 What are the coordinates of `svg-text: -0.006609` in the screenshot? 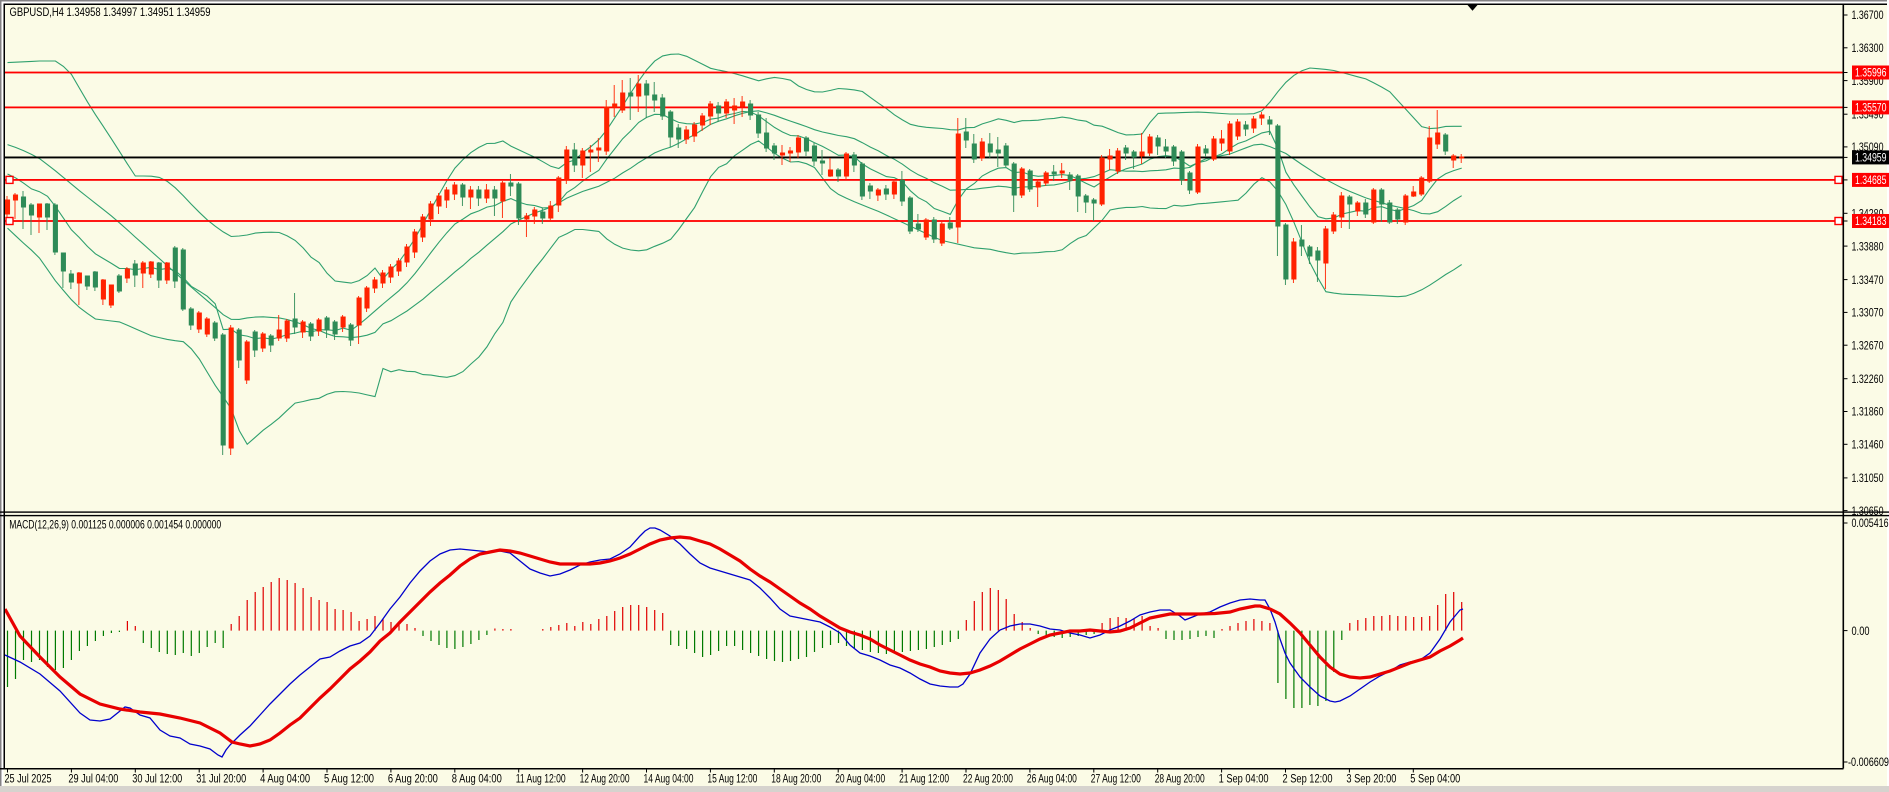 It's located at (1868, 763).